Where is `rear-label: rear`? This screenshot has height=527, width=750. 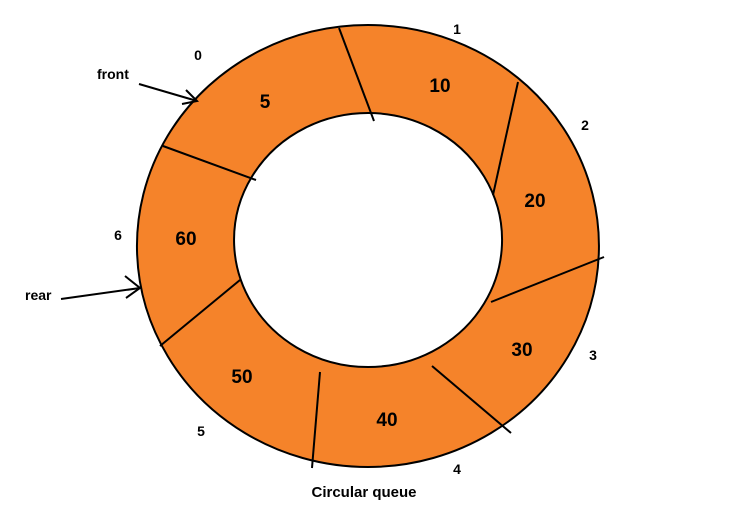 rear-label: rear is located at coordinates (38, 295).